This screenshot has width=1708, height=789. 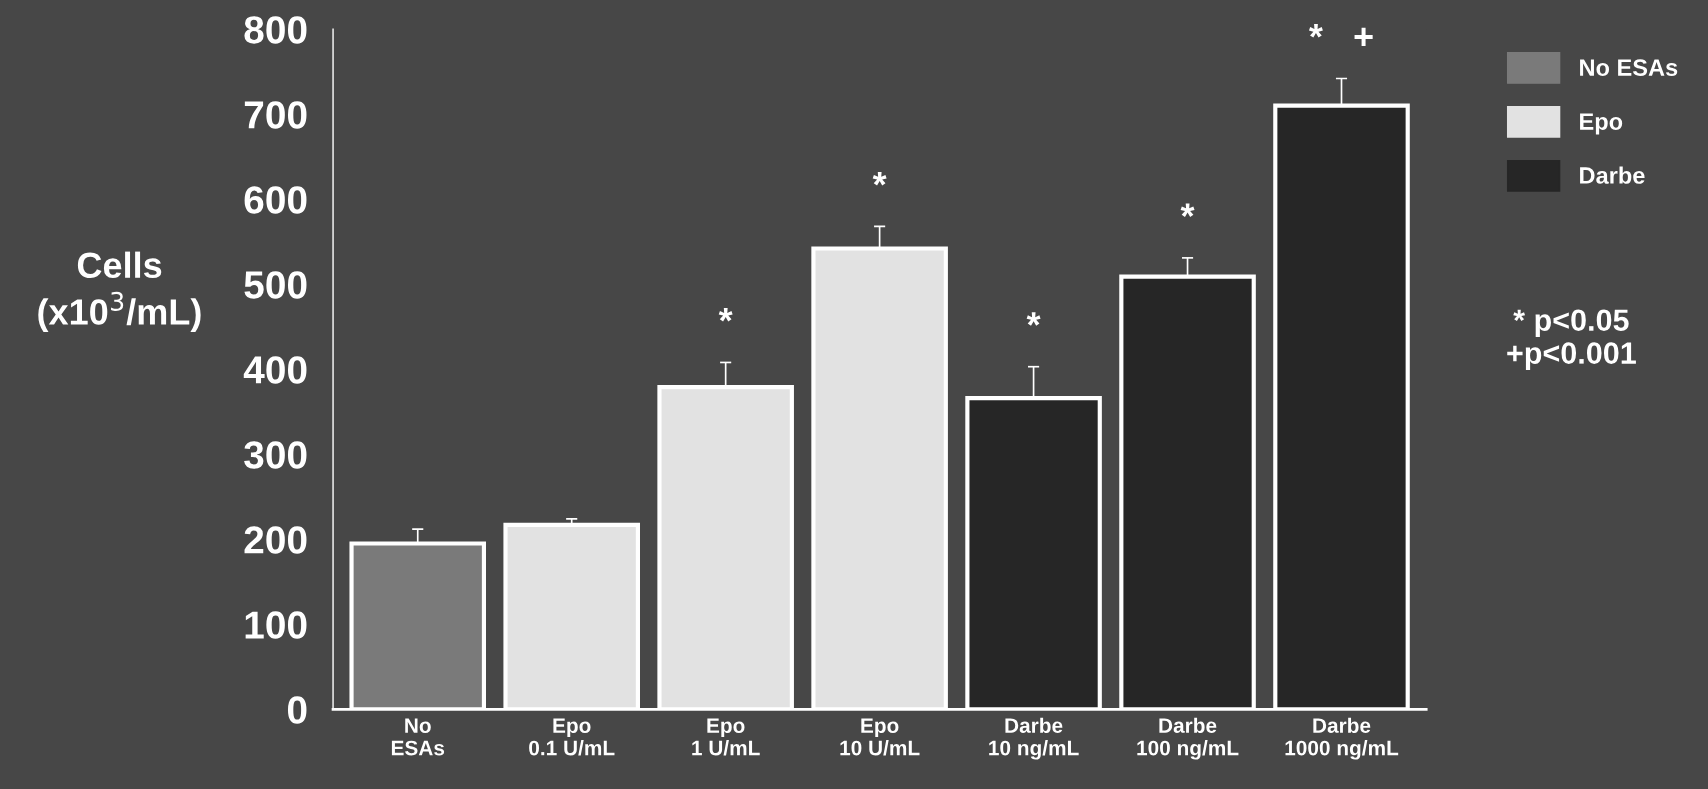 What do you see at coordinates (1571, 339) in the screenshot?
I see `text: * p<0.05 +p<0.001` at bounding box center [1571, 339].